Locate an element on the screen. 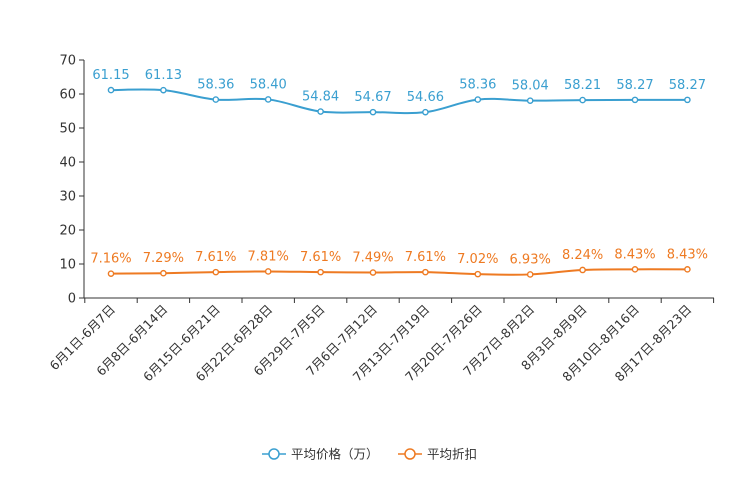  data-label: 58.21 is located at coordinates (582, 85).